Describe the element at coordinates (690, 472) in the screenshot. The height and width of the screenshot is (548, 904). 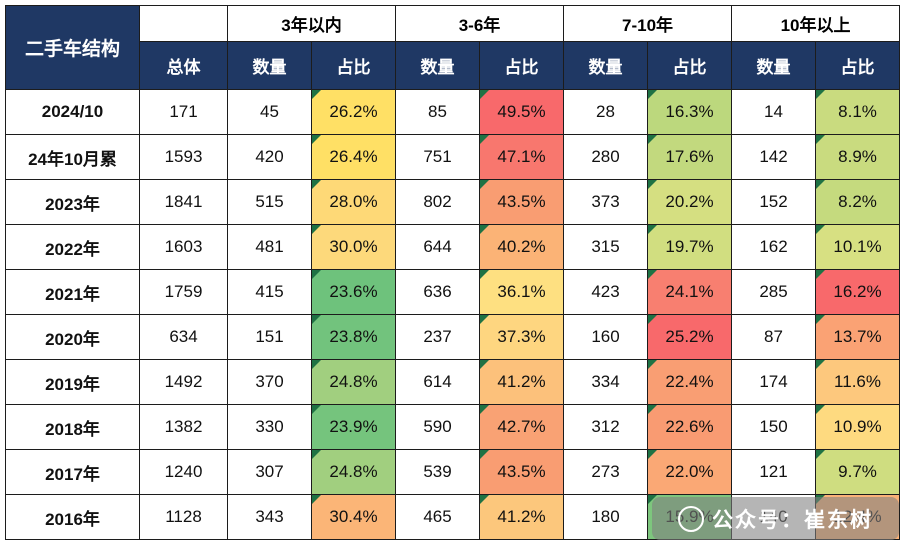
I see `share-cell: 22.0%` at that location.